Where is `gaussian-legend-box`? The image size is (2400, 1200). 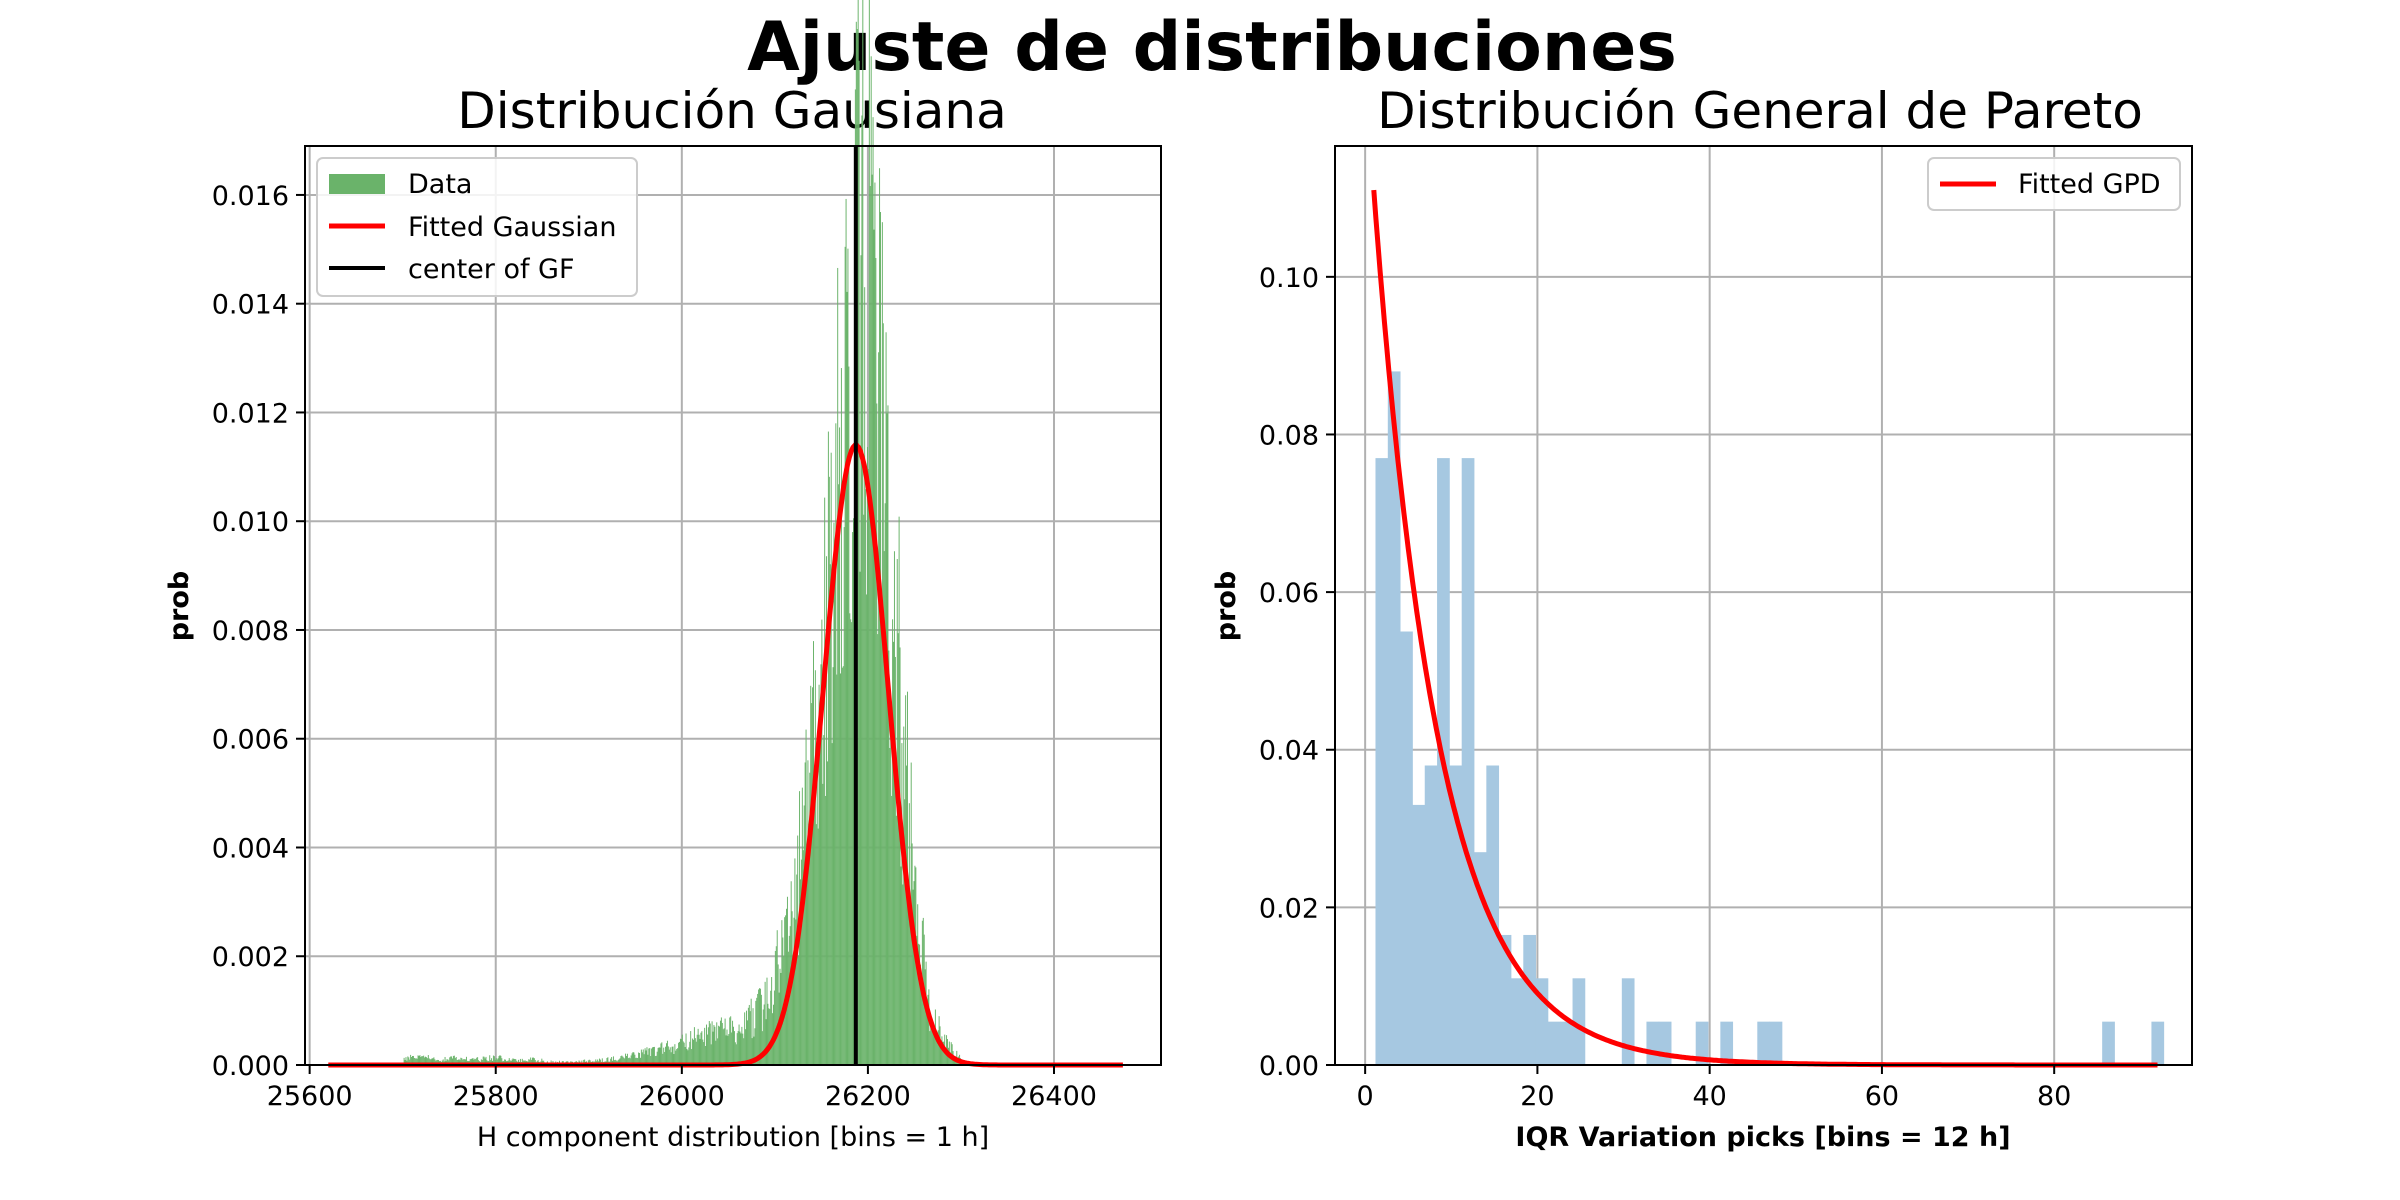 gaussian-legend-box is located at coordinates (477, 227).